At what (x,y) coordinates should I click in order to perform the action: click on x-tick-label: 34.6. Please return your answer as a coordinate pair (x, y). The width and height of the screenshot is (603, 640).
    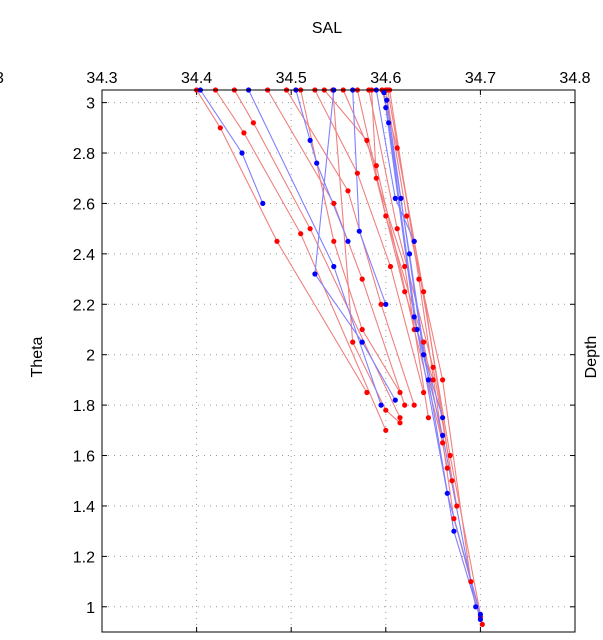
    Looking at the image, I should click on (385, 78).